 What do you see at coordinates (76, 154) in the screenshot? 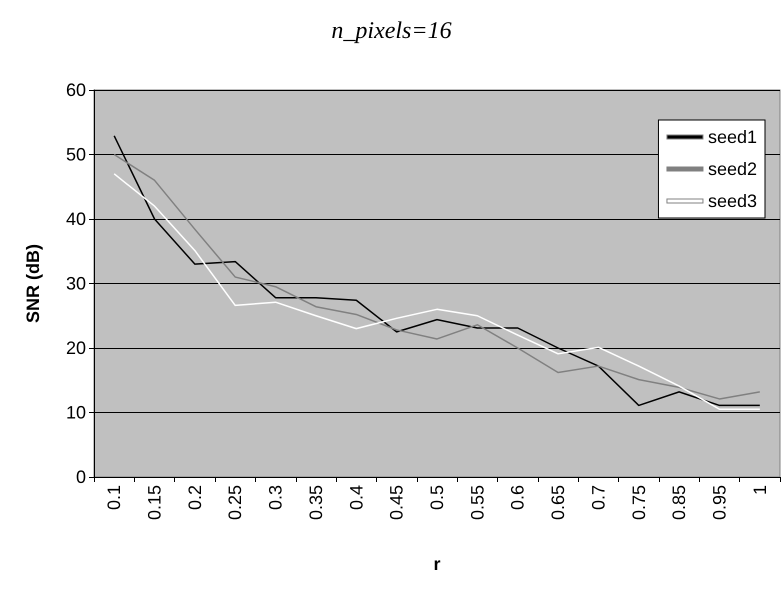
I see `y-tick-label: 50` at bounding box center [76, 154].